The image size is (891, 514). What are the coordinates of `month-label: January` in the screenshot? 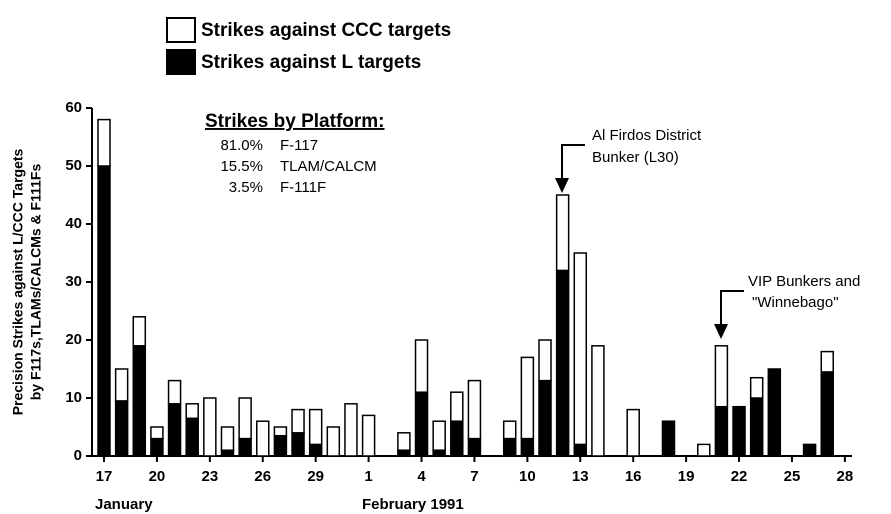 It's located at (124, 504).